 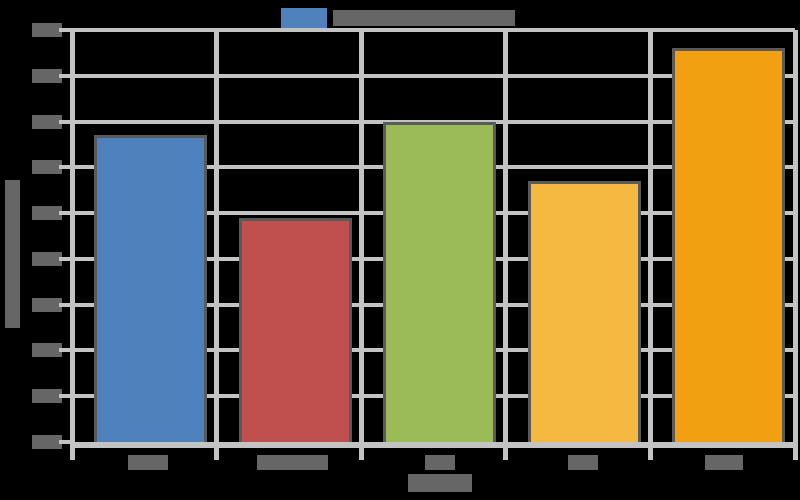 What do you see at coordinates (724, 462) in the screenshot?
I see `x-category-label: category-5 (label illegible)` at bounding box center [724, 462].